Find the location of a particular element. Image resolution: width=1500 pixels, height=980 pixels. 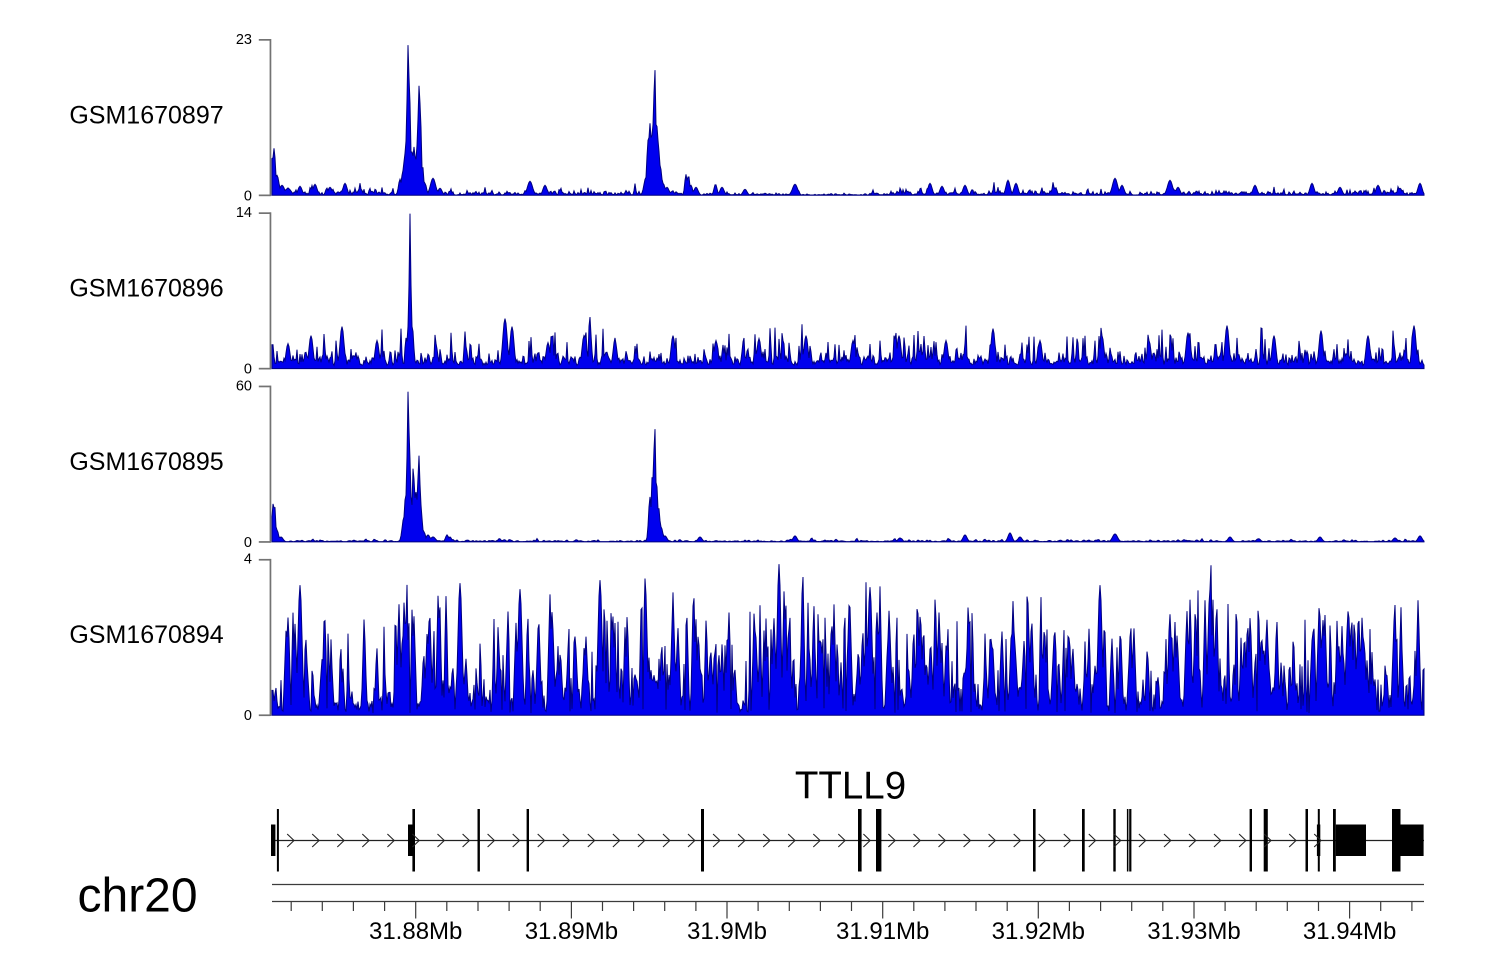

svg-text: 31.88Mb is located at coordinates (415, 931).